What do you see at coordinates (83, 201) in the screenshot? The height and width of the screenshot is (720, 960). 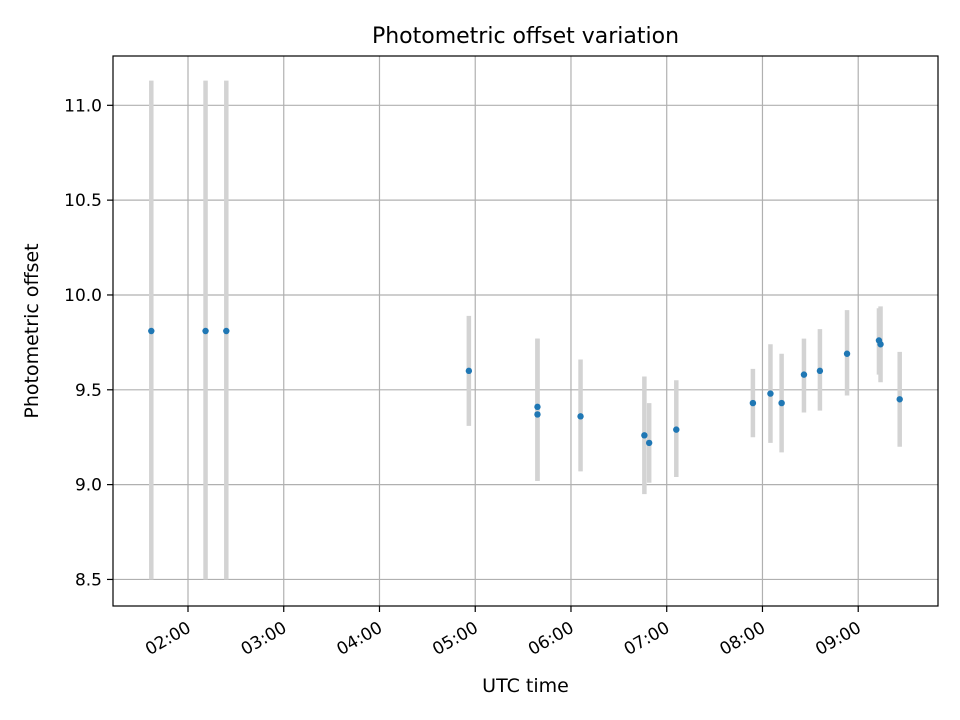 I see `y-tick-label: 10.5` at bounding box center [83, 201].